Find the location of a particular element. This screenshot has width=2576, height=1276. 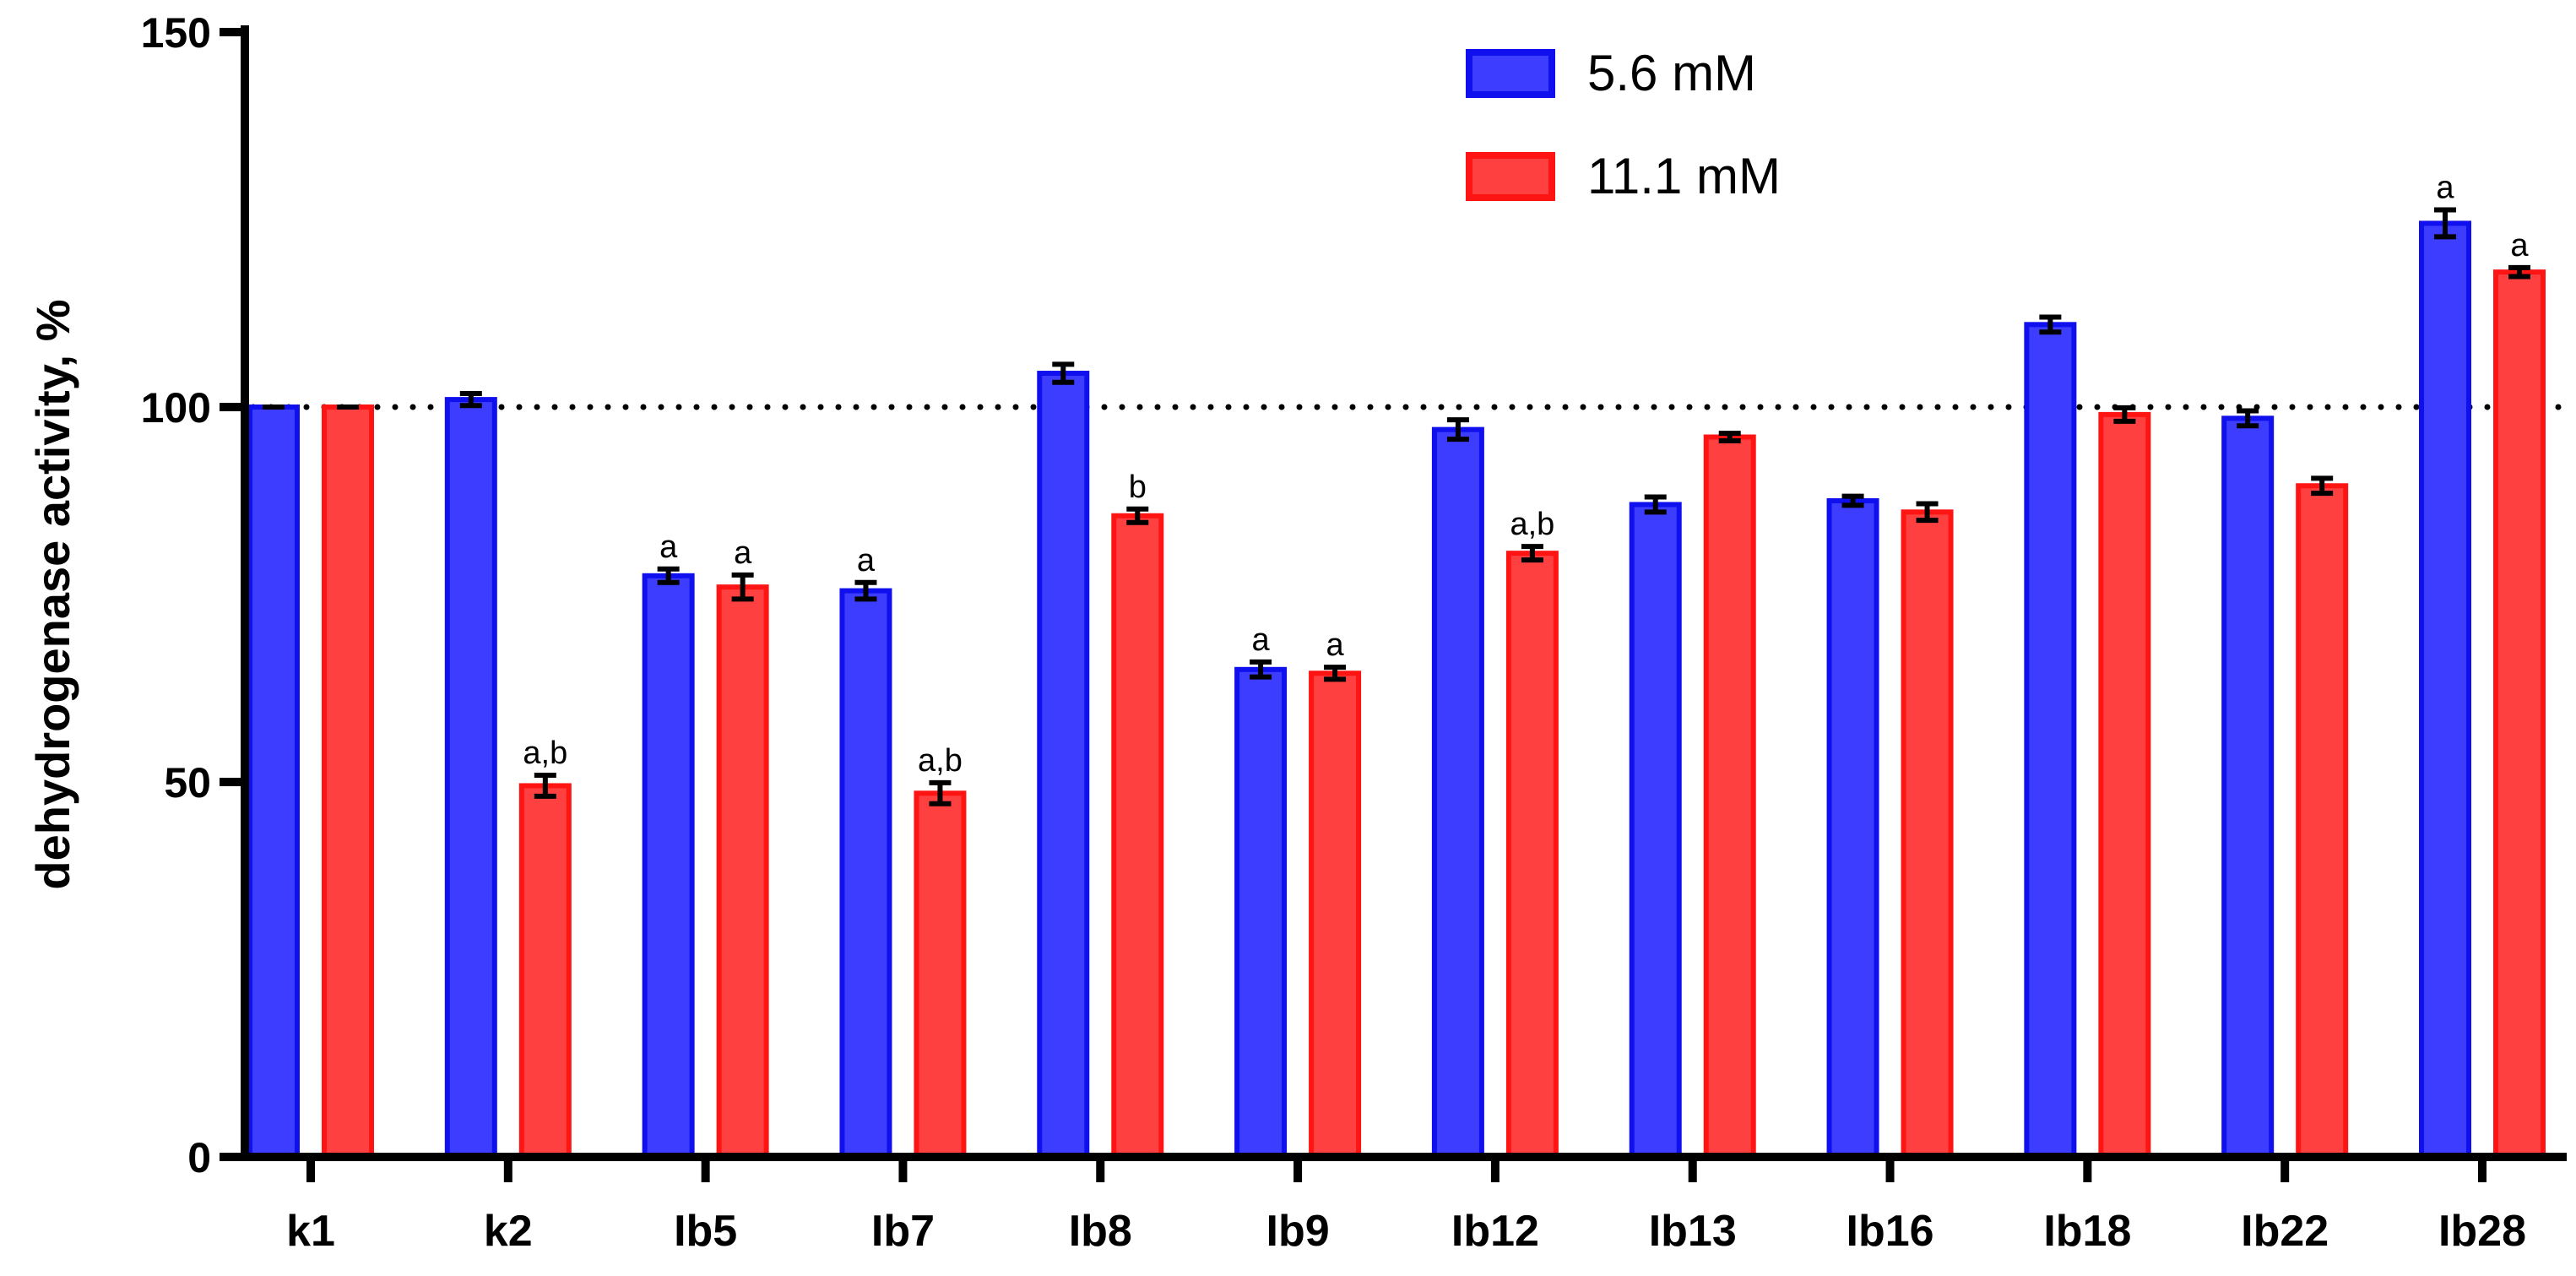

x-tick-label: Ib7 is located at coordinates (903, 1231).